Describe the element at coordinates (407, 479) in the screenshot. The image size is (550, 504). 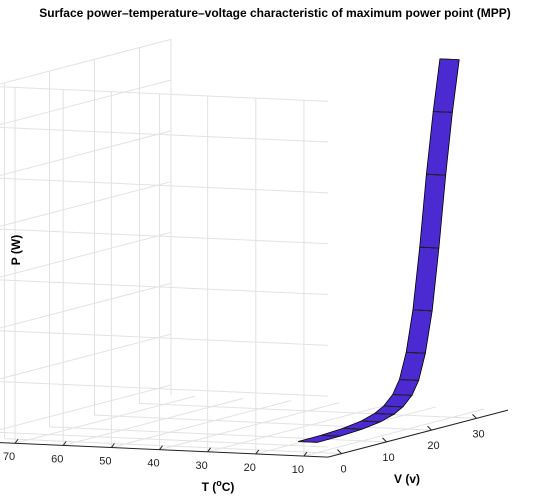
I see `y-axis-label: V (v)` at that location.